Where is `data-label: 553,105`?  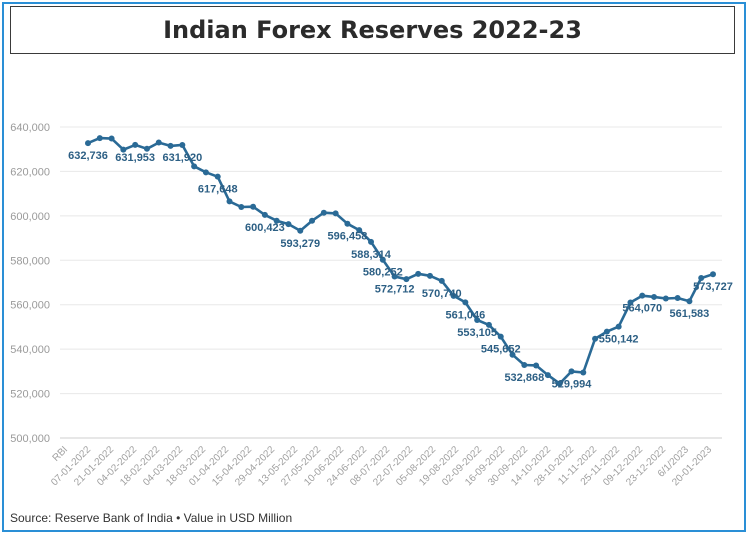 data-label: 553,105 is located at coordinates (477, 333).